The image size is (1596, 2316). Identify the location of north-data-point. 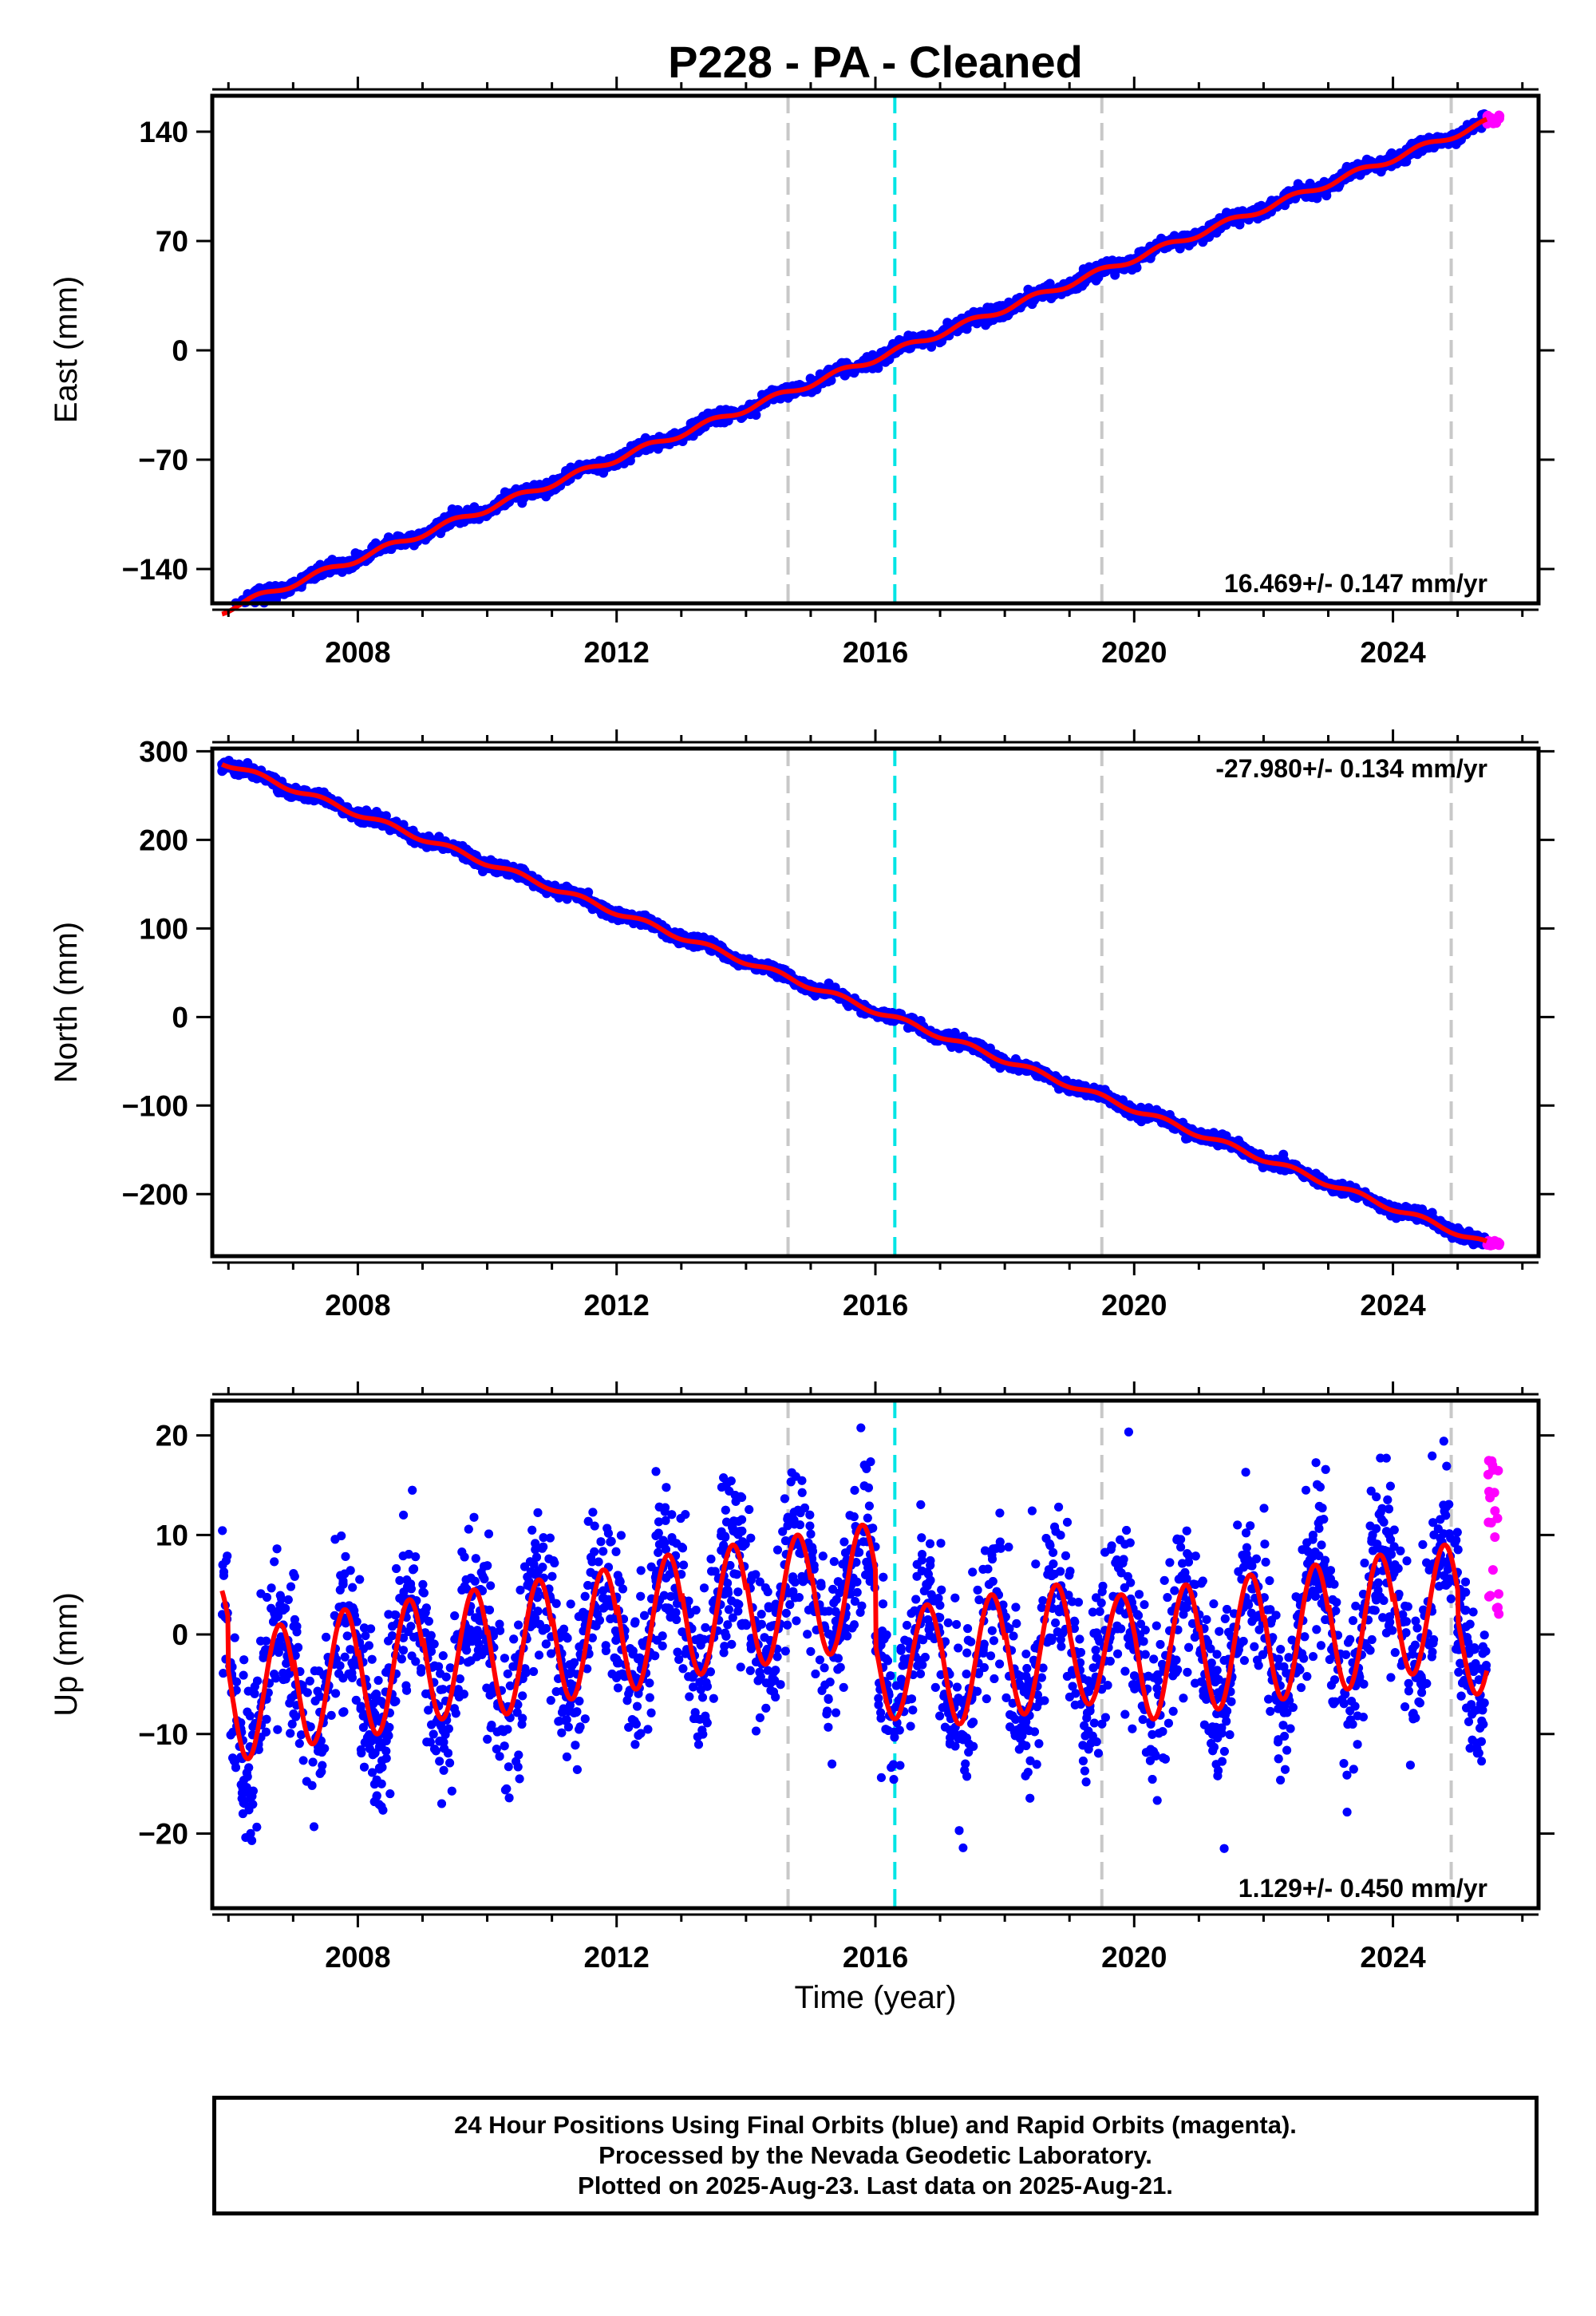
(1213, 1133).